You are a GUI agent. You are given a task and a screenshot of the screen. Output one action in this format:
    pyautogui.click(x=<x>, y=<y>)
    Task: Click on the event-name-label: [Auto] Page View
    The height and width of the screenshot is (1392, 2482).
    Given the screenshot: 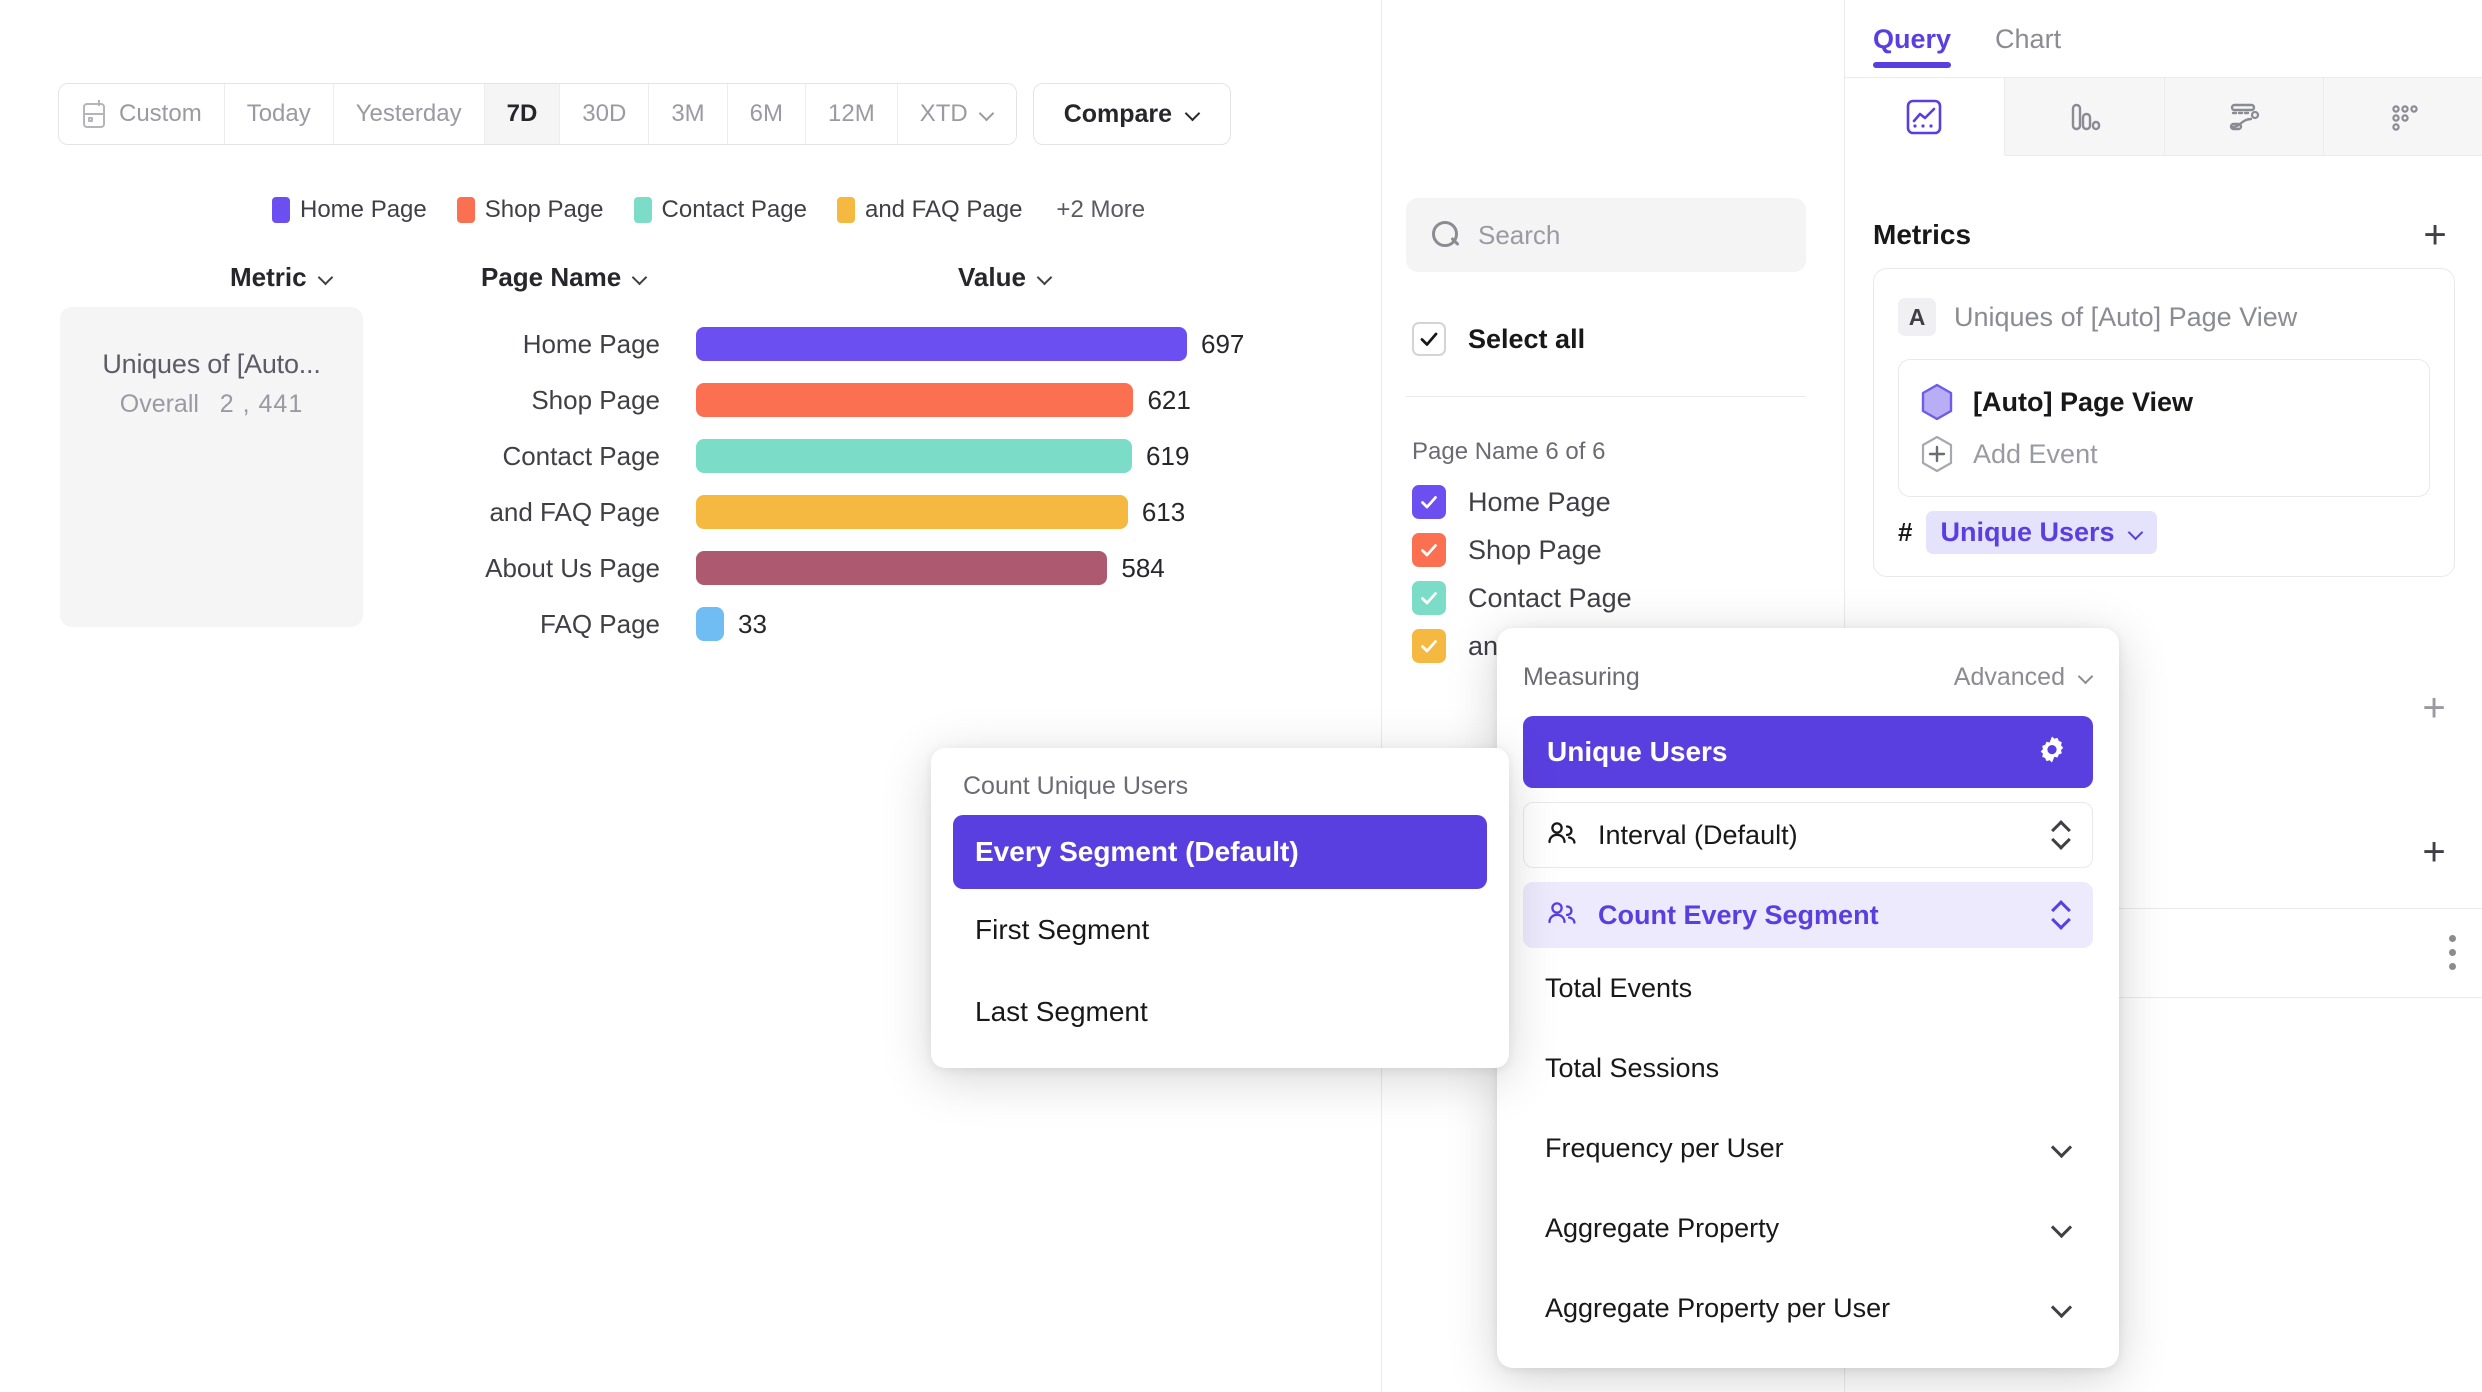 What is the action you would take?
    pyautogui.click(x=2083, y=401)
    